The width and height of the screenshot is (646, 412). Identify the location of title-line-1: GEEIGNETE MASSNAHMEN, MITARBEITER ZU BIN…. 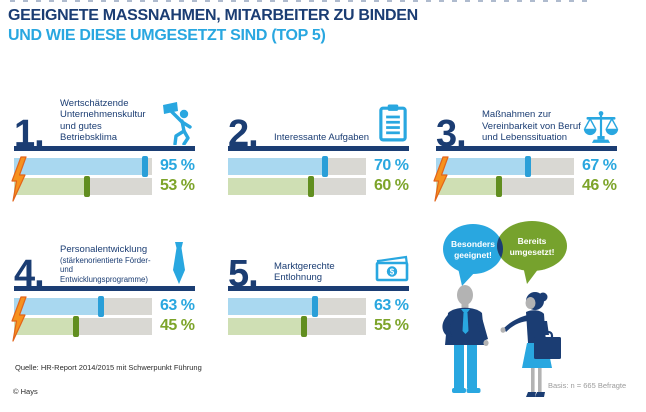
(213, 15).